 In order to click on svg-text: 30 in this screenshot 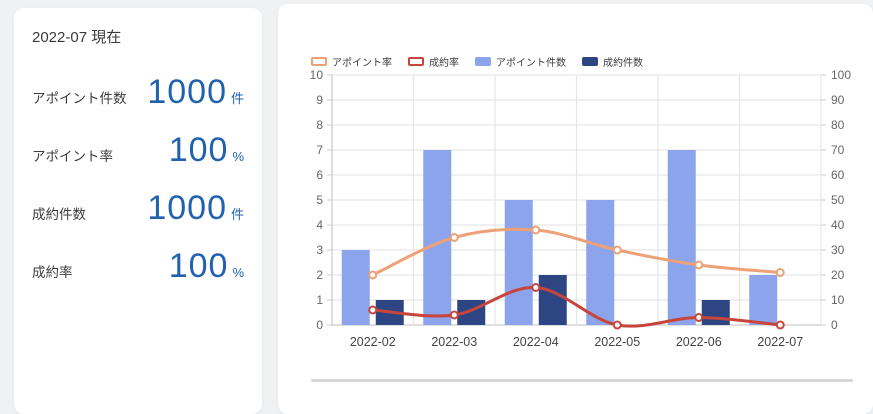, I will do `click(838, 250)`.